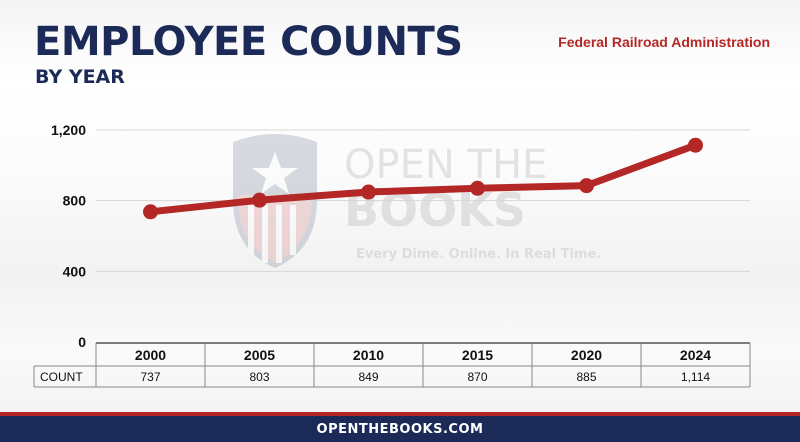 The height and width of the screenshot is (442, 800). I want to click on y-axis: 0 400 800 1,200, so click(68, 236).